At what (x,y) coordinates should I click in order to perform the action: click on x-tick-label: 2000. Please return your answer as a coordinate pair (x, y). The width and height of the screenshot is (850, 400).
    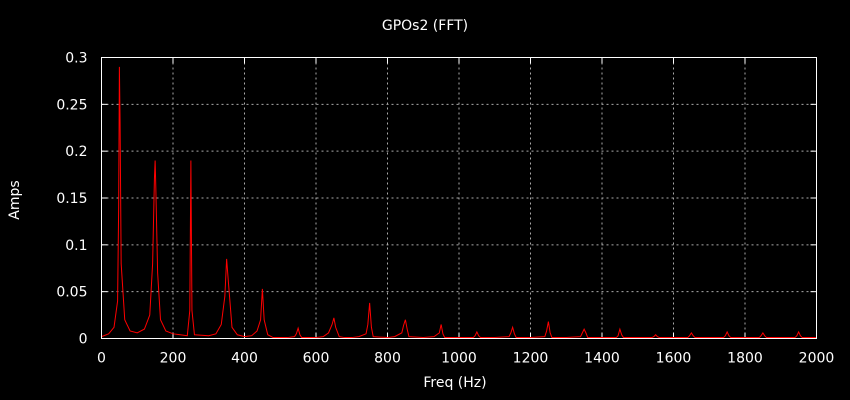
    Looking at the image, I should click on (817, 359).